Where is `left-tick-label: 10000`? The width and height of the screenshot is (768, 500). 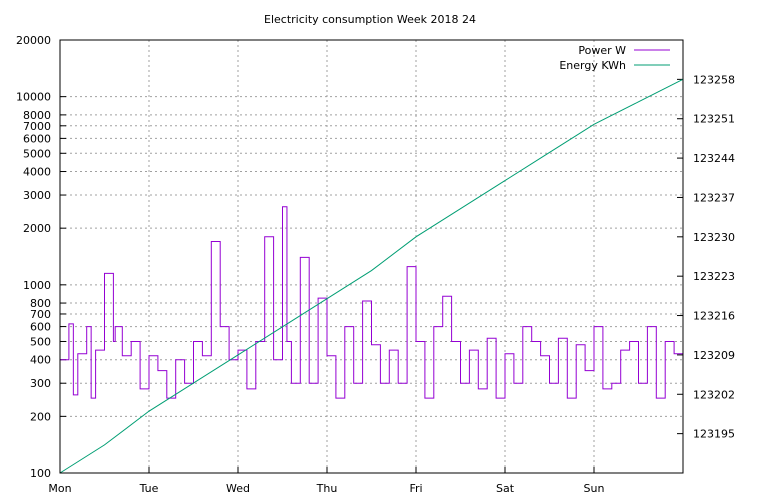 left-tick-label: 10000 is located at coordinates (33, 97).